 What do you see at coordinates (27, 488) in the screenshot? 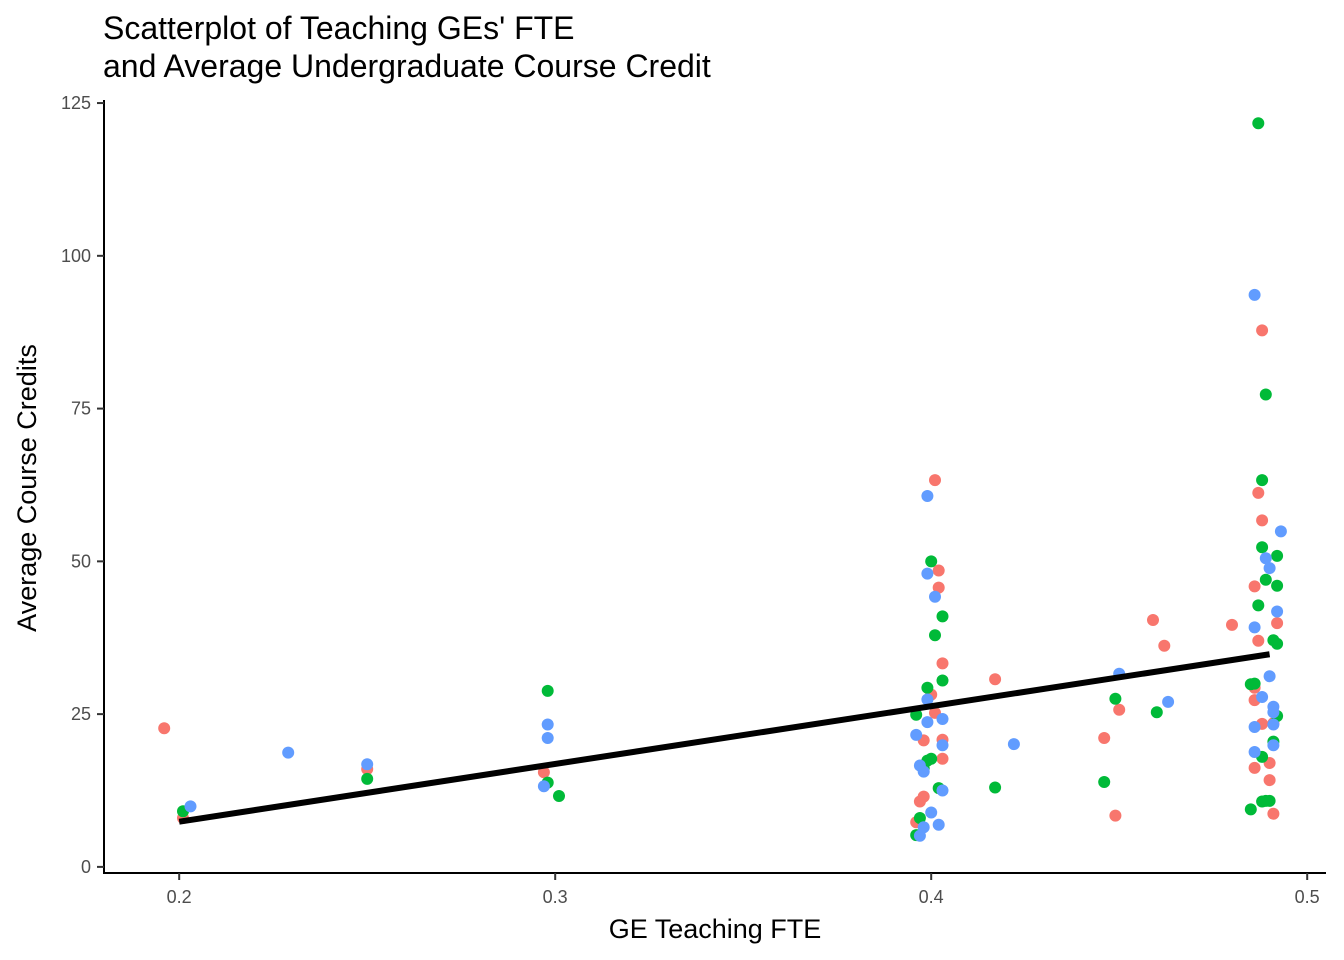
I see `y-axis-title: Average Course Credits` at bounding box center [27, 488].